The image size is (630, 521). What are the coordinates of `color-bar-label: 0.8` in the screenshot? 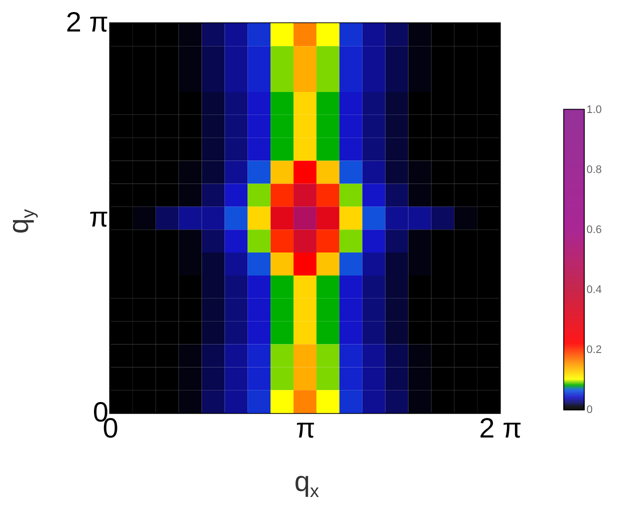 It's located at (594, 170).